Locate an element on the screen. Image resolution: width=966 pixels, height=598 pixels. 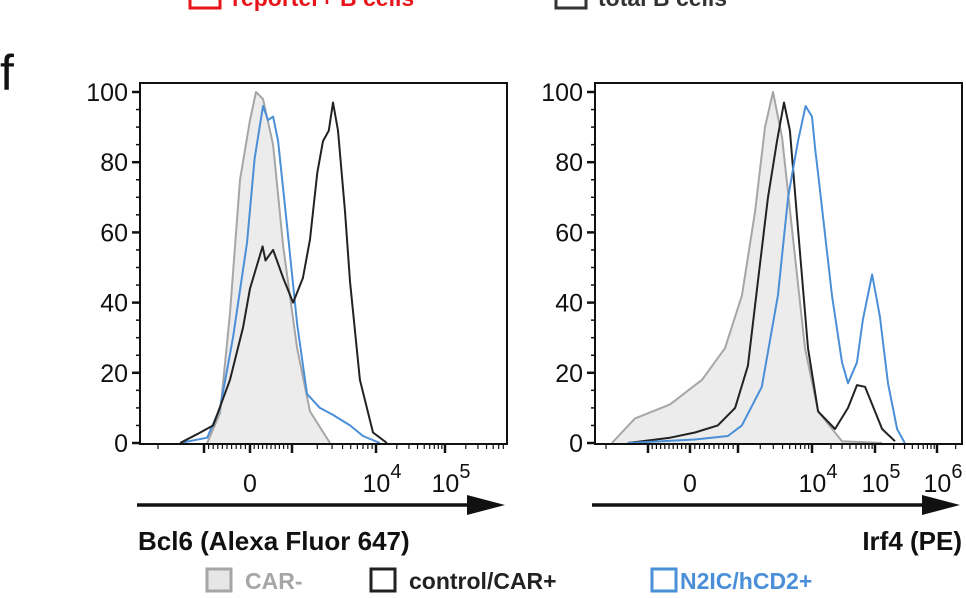
series-fill-car- is located at coordinates (268, 267).